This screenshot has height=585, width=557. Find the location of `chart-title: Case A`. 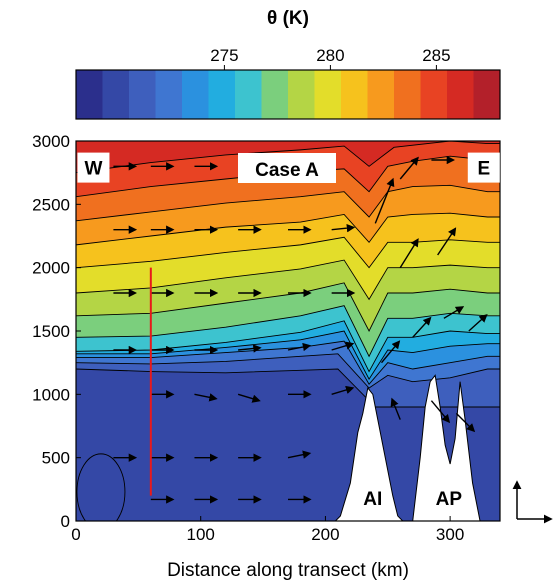

chart-title: Case A is located at coordinates (287, 170).